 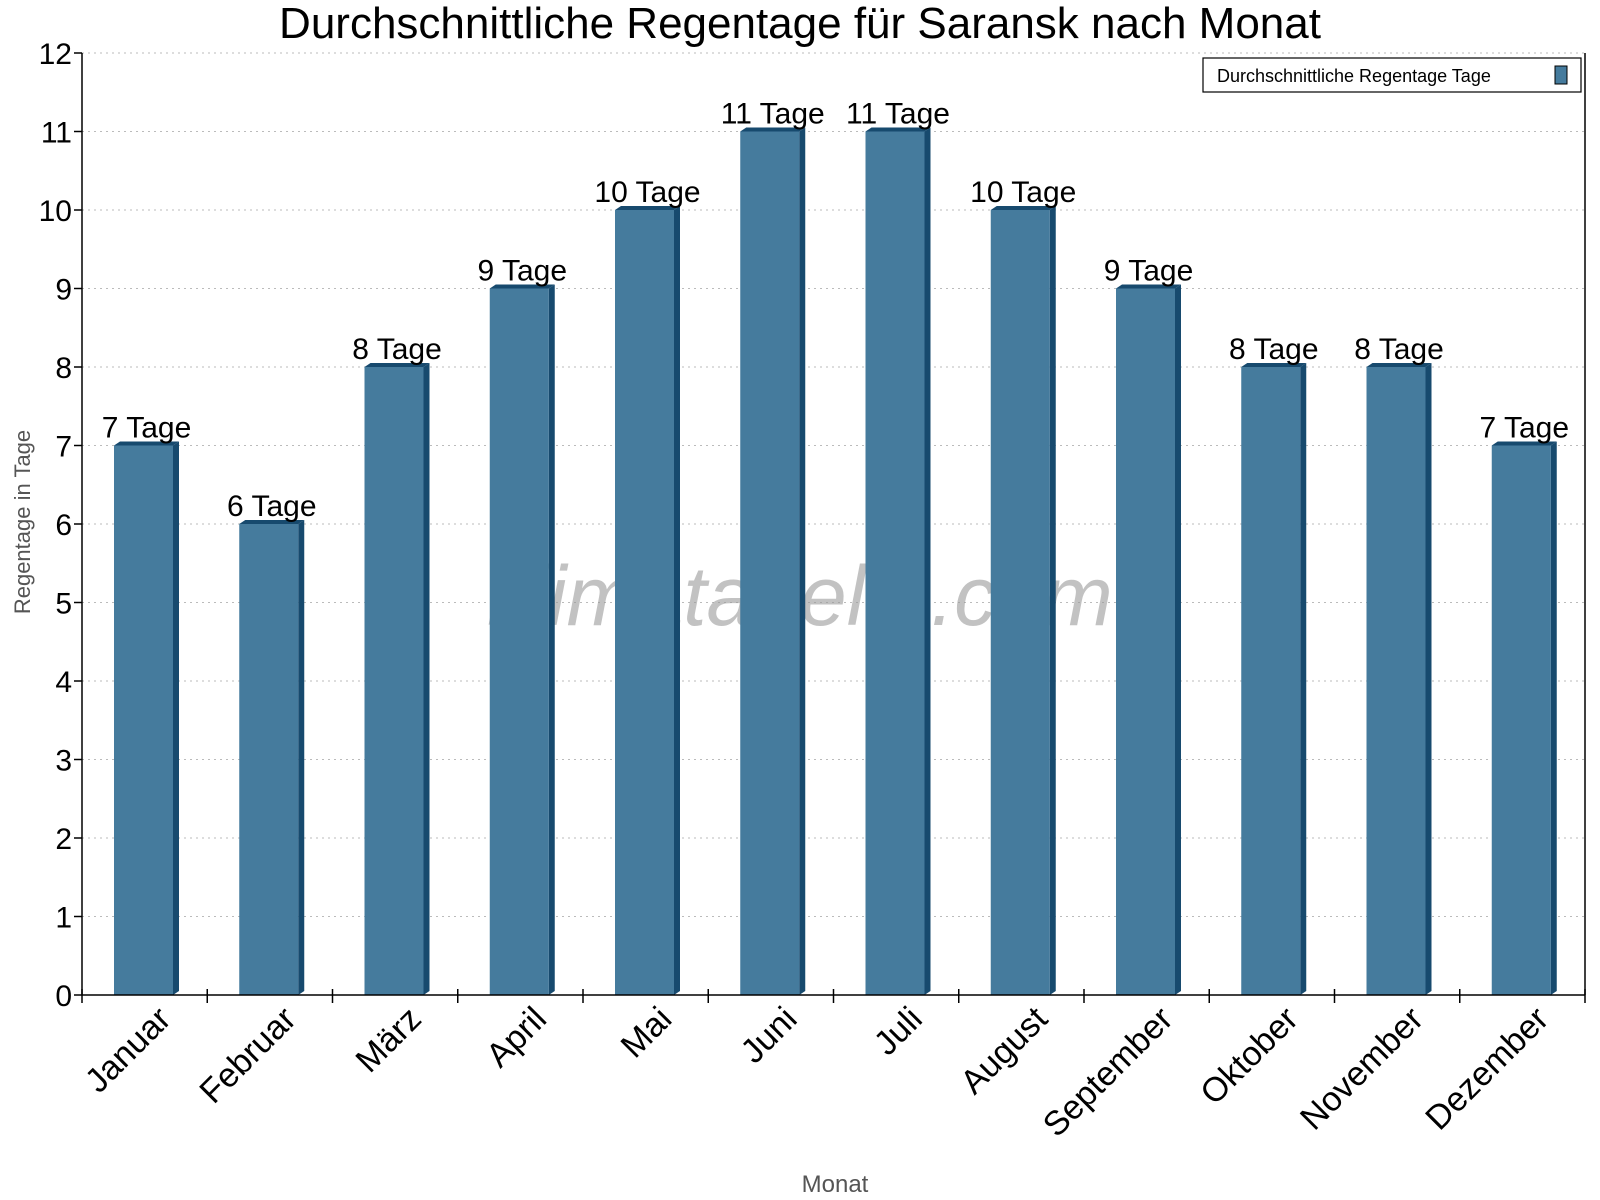 What do you see at coordinates (63, 682) in the screenshot?
I see `y-tick-label: 4` at bounding box center [63, 682].